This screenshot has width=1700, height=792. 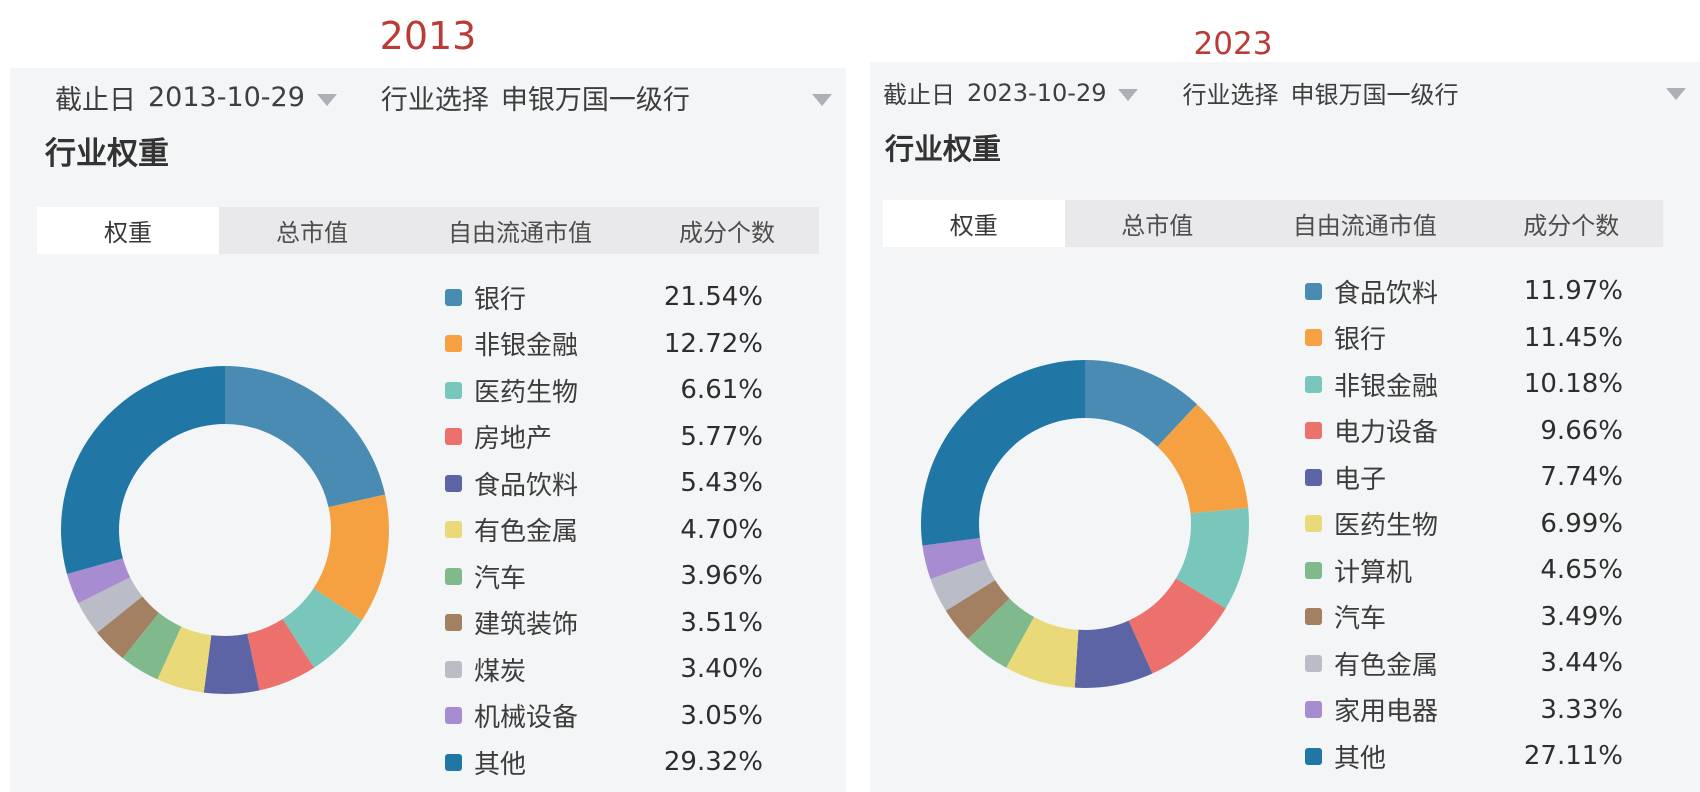 What do you see at coordinates (954, 558) in the screenshot?
I see `donut-slice-家用电器` at bounding box center [954, 558].